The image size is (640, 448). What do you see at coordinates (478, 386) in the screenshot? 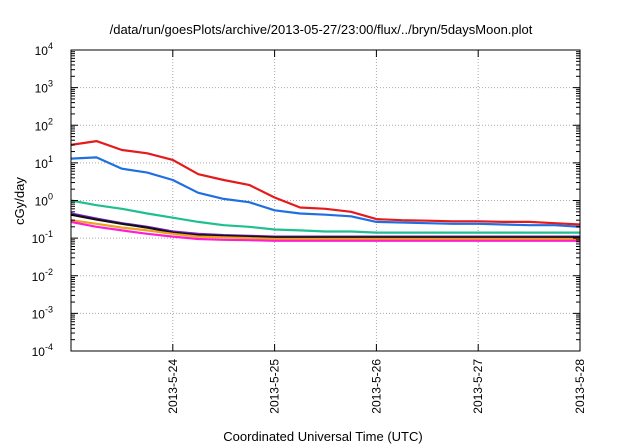
I see `x-tick-label: 2013-5-27` at bounding box center [478, 386].